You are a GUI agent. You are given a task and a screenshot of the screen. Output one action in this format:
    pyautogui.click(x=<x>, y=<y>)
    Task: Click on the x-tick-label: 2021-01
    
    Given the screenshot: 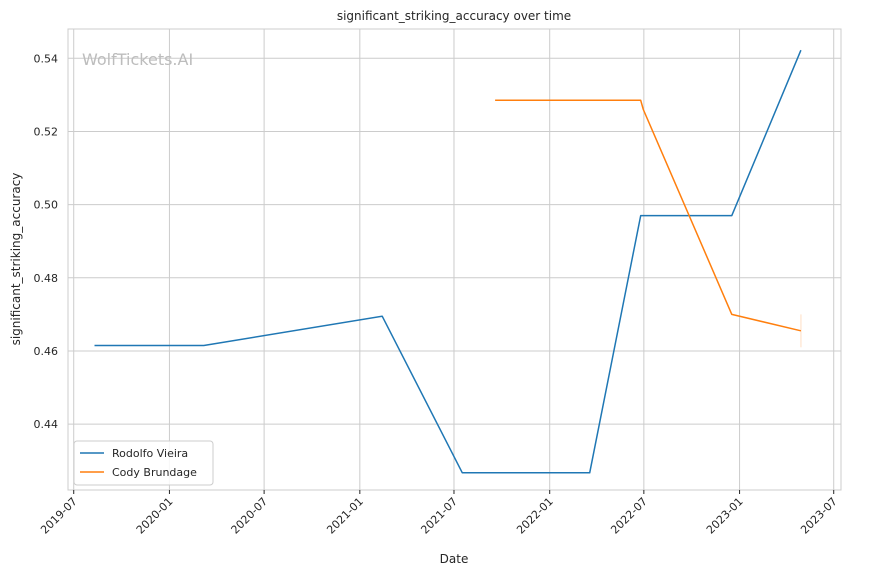 What is the action you would take?
    pyautogui.click(x=345, y=516)
    